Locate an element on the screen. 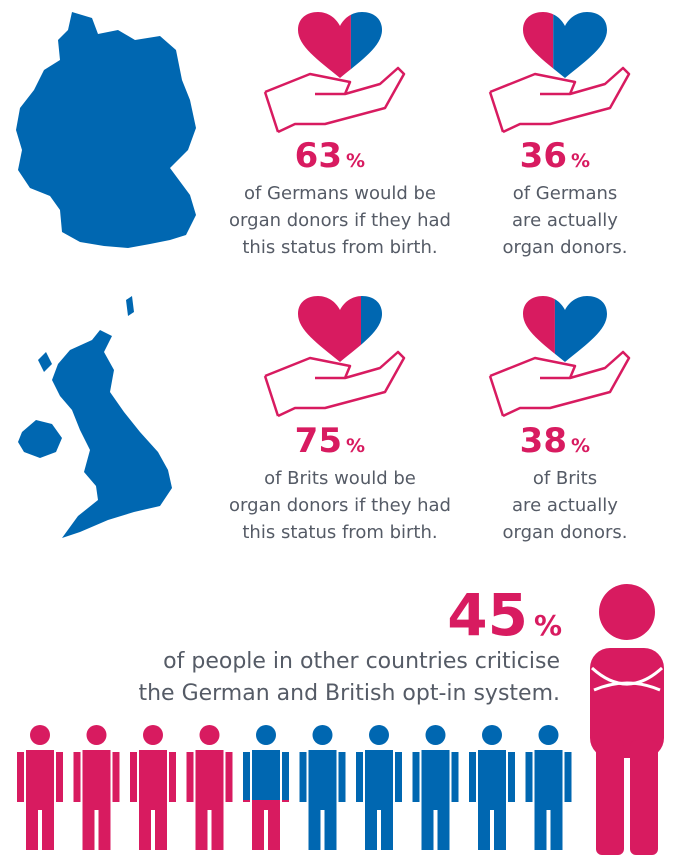 The height and width of the screenshot is (860, 674). stat-number: 63 is located at coordinates (318, 156).